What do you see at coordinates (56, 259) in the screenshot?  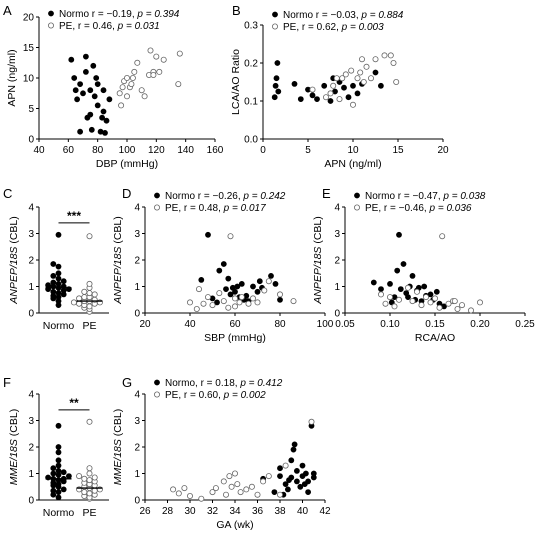 I see `panel-c: C 0 1 2 3 4 ANPEP/18S (CBL) Normo PE ***` at bounding box center [56, 259].